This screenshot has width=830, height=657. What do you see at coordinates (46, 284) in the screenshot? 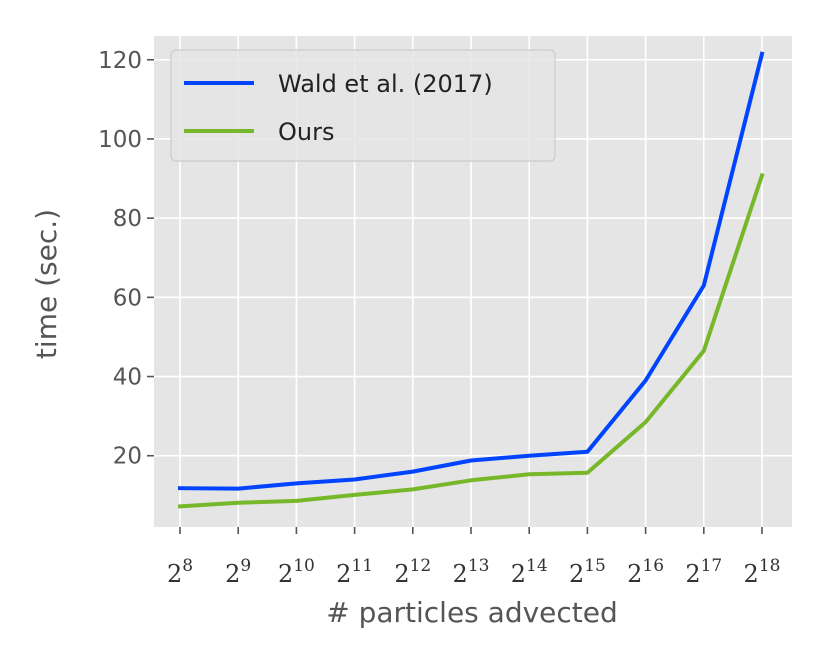
I see `y-axis-title: time (sec.)` at bounding box center [46, 284].